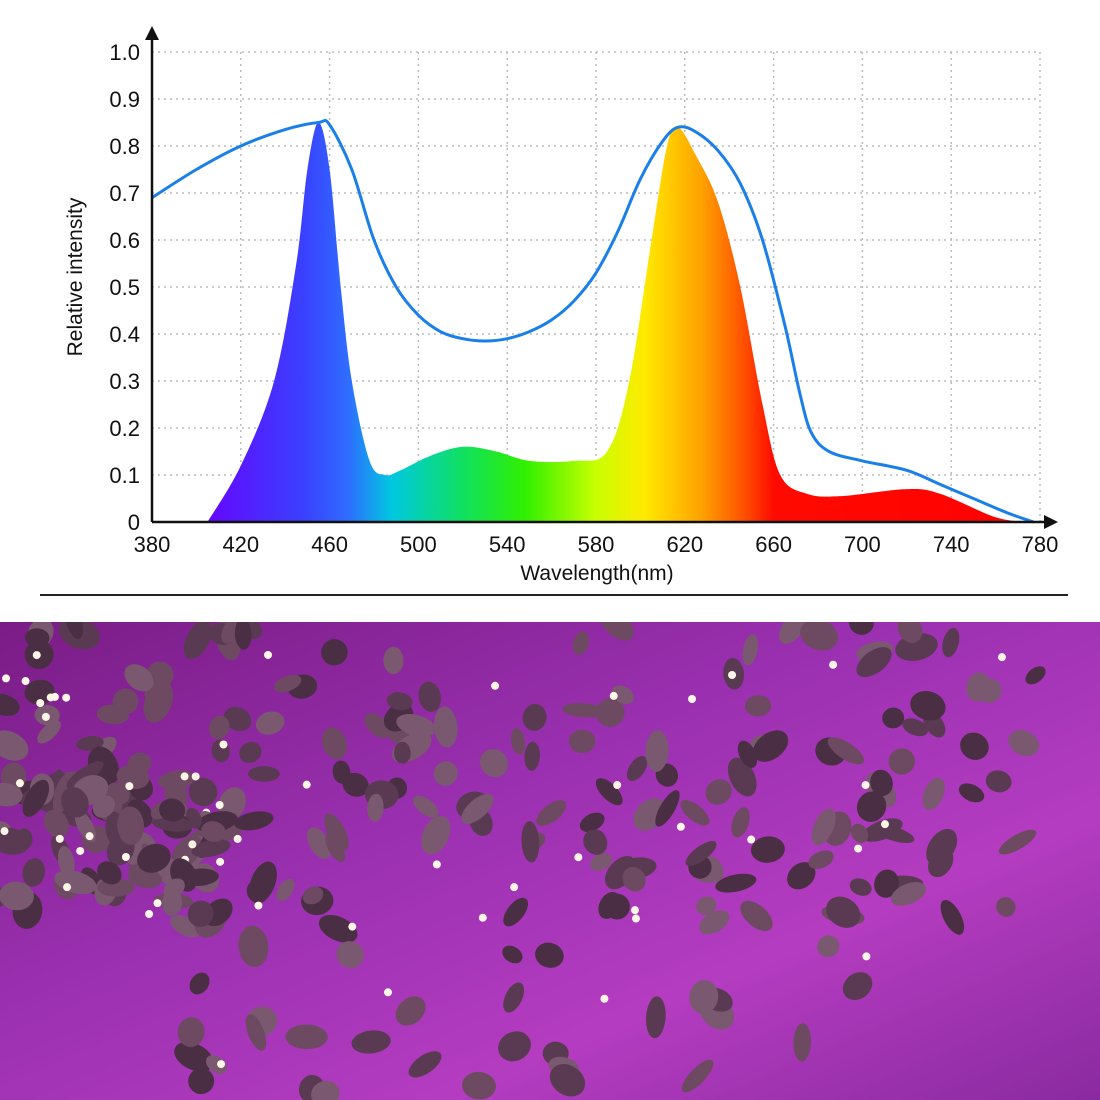  What do you see at coordinates (596, 544) in the screenshot?
I see `x-tick-label: 580` at bounding box center [596, 544].